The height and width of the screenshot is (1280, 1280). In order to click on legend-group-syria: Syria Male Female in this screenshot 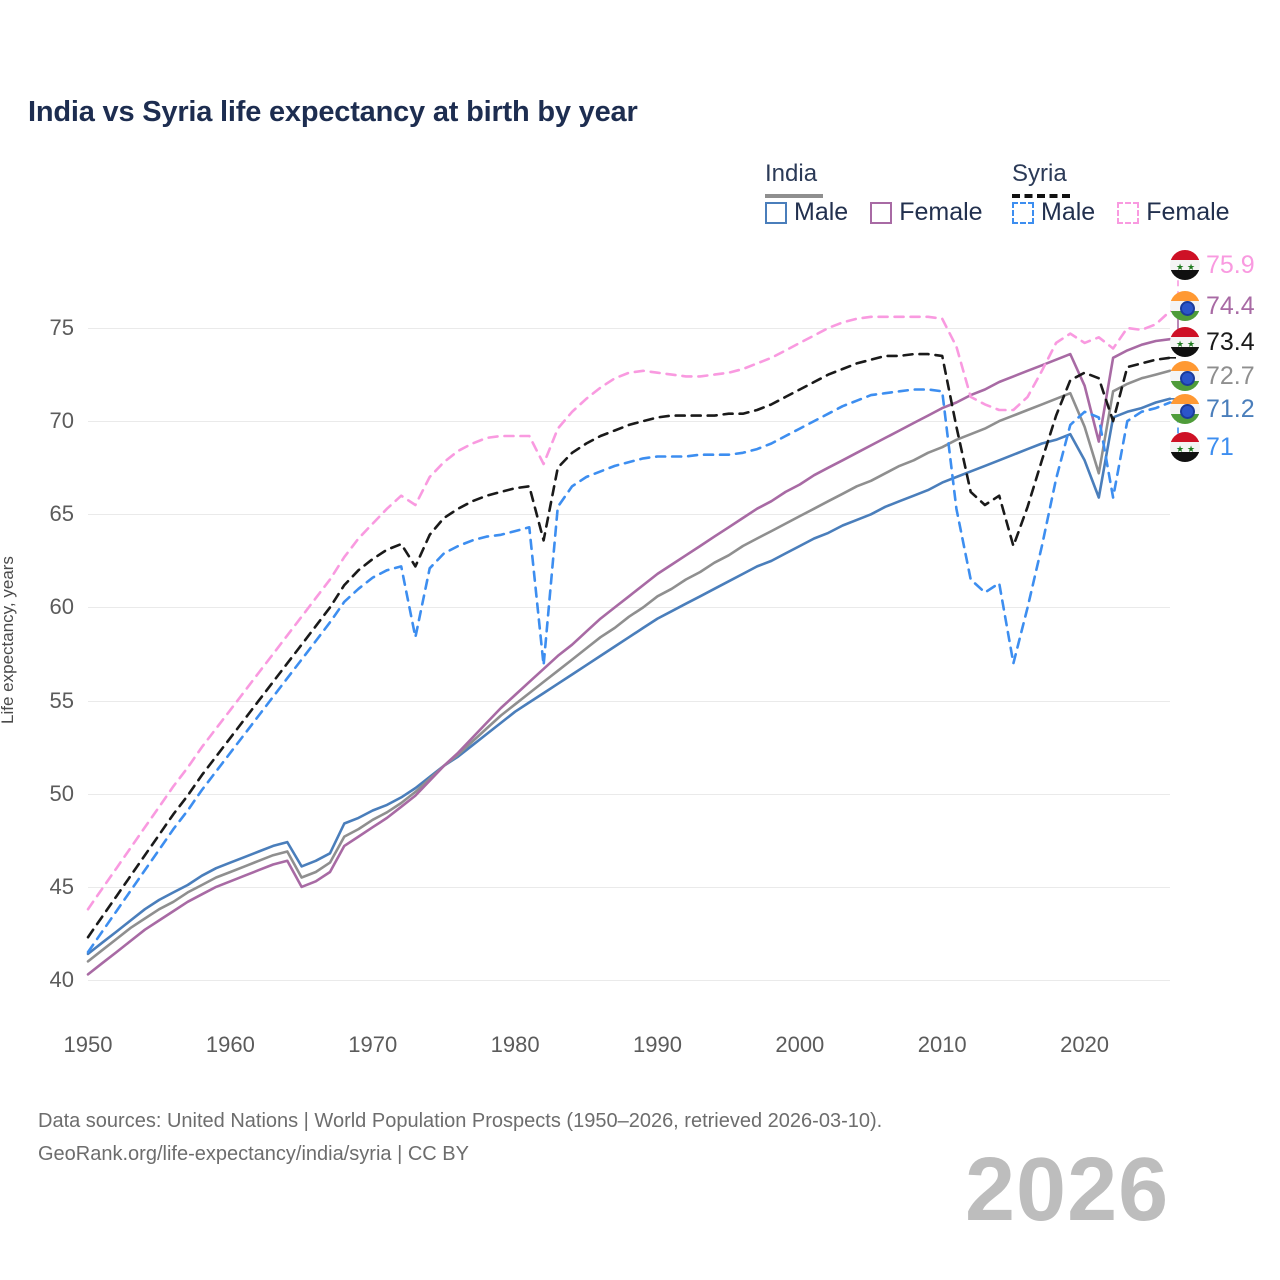, I will do `click(1121, 192)`.